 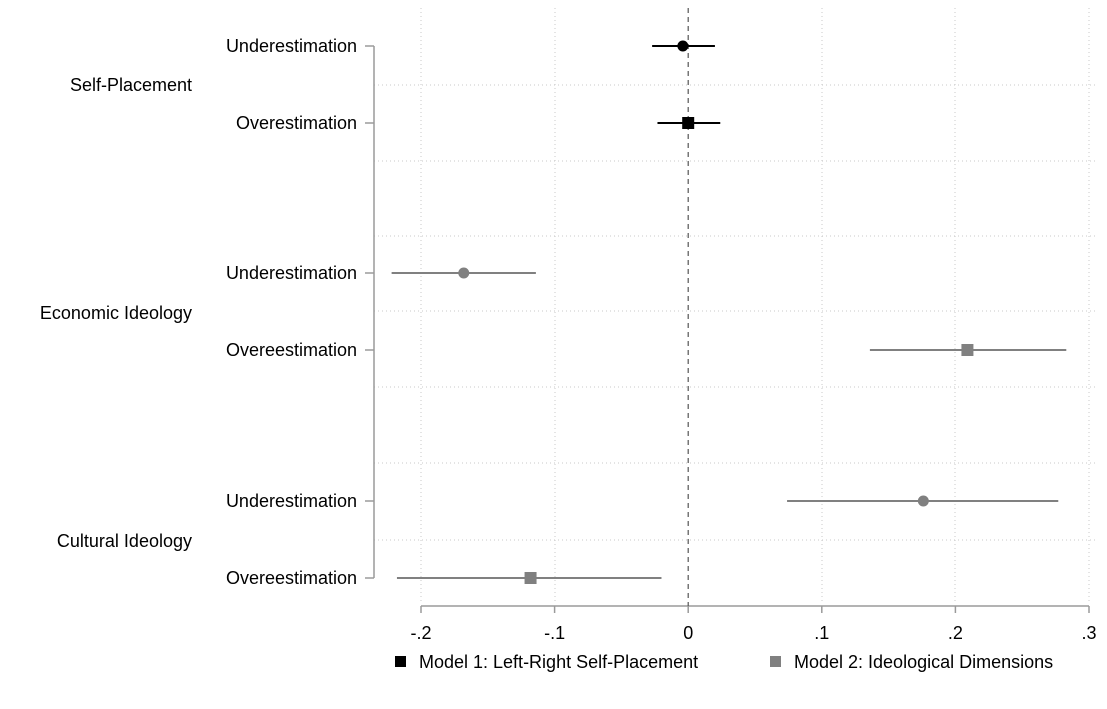 I want to click on group-label: Economic Ideology, so click(x=116, y=313).